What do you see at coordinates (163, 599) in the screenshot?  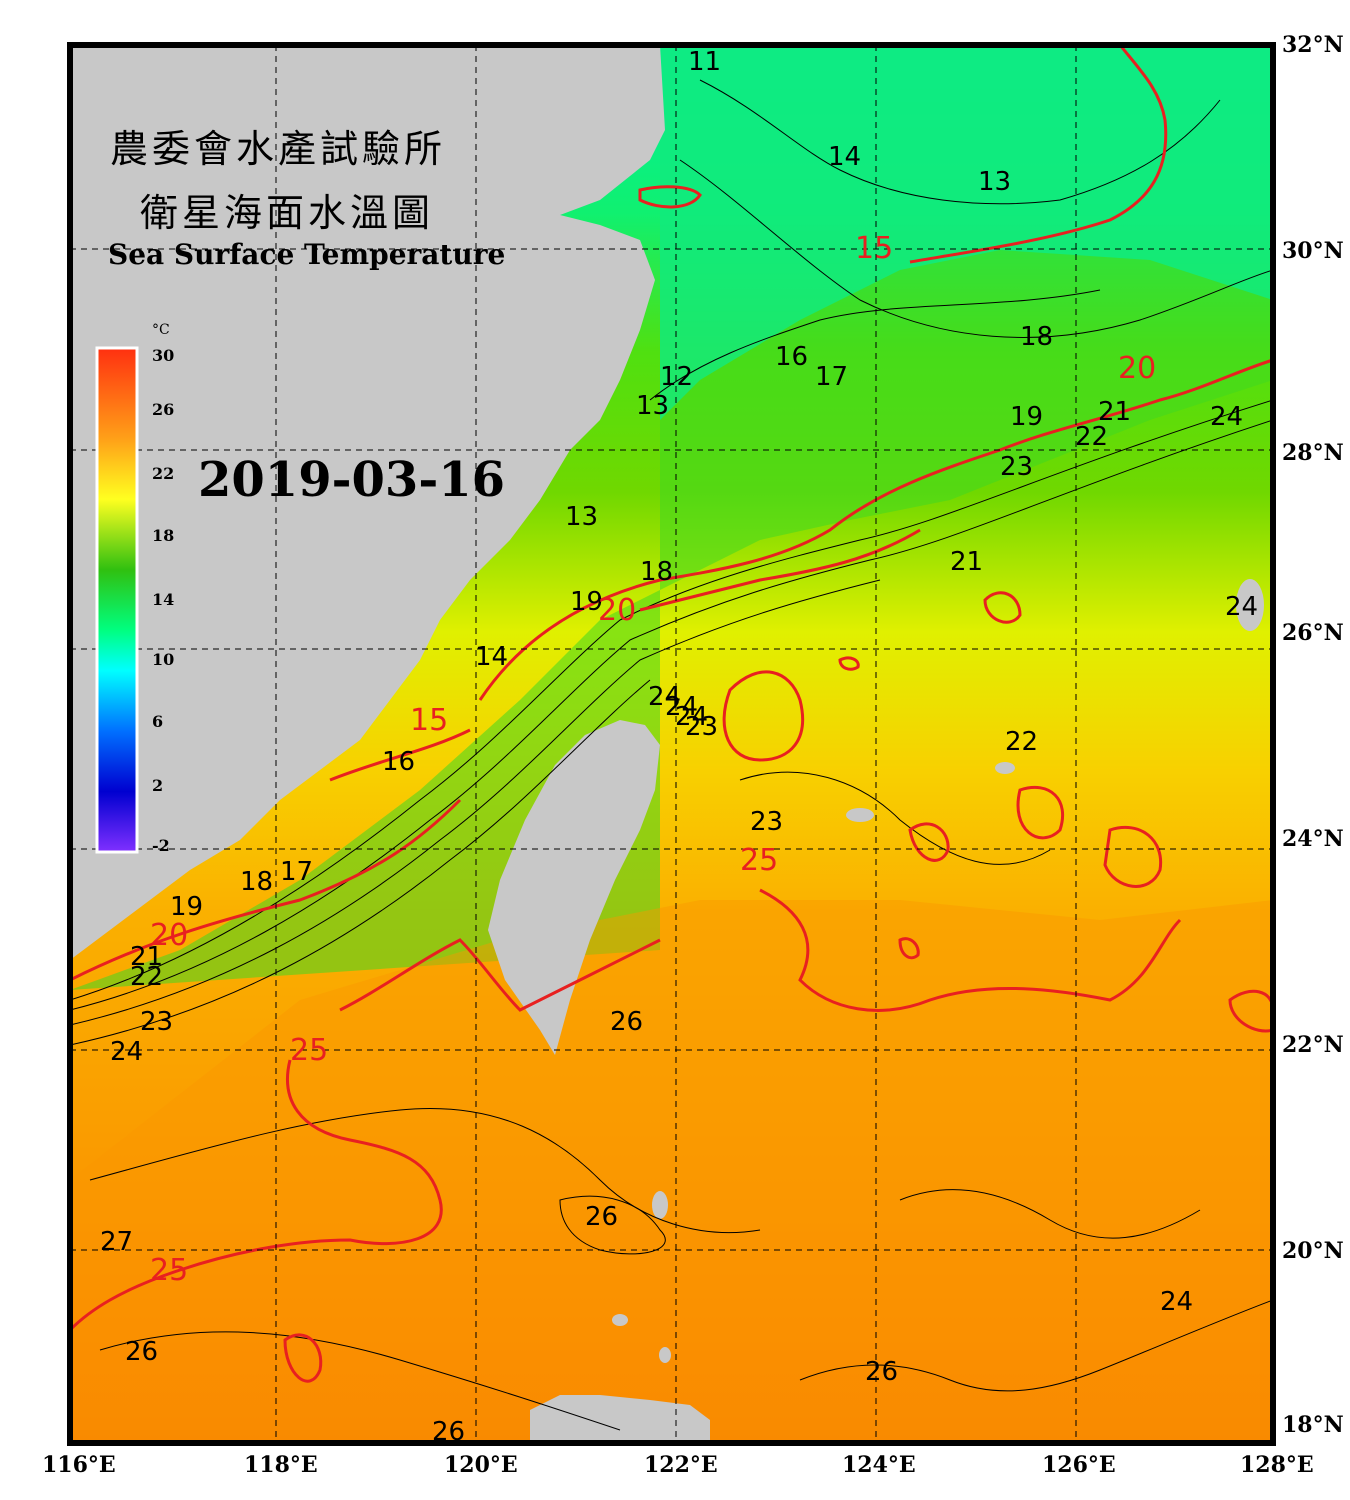 I see `colorbar-tick: 14` at bounding box center [163, 599].